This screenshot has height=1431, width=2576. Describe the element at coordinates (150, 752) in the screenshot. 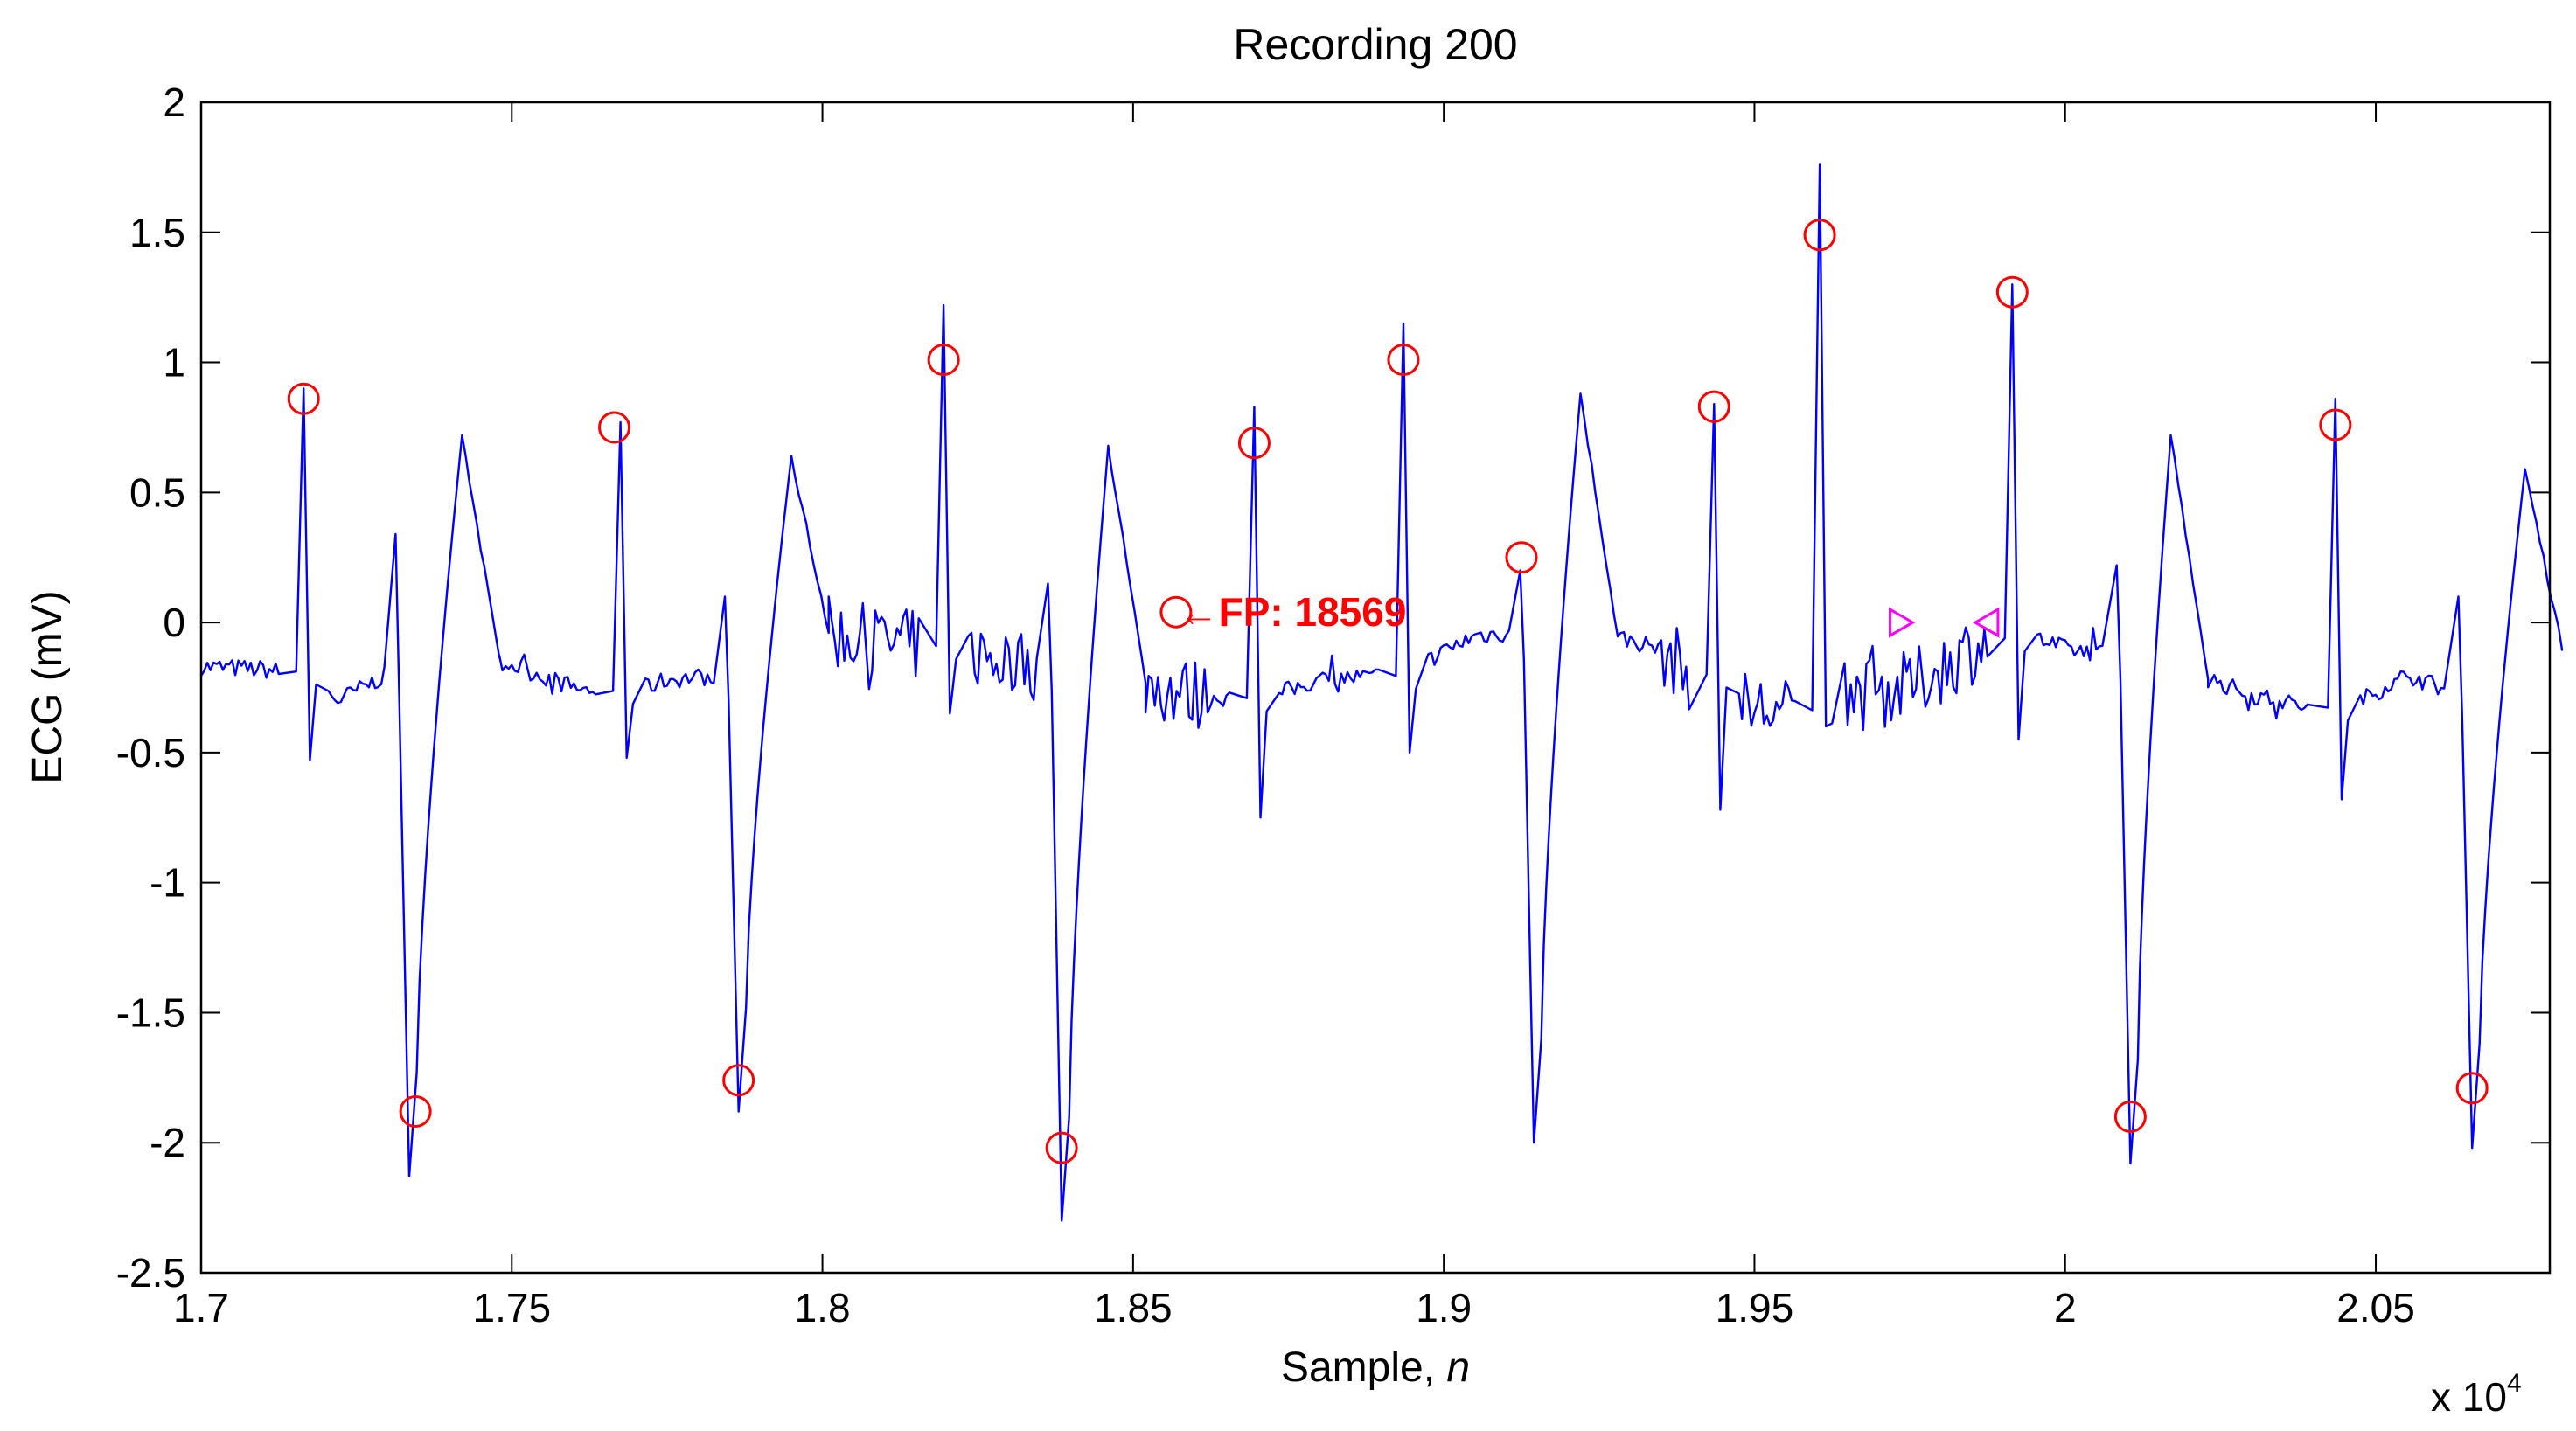

I see `y-tick-label: -0.5` at that location.